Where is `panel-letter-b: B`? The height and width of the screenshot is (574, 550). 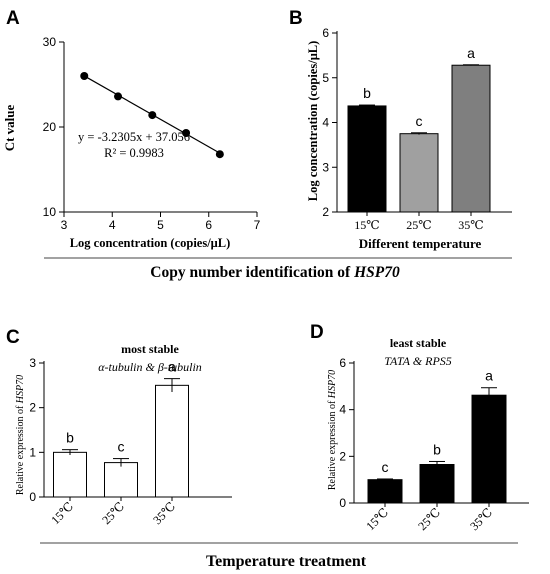
panel-letter-b: B is located at coordinates (296, 18).